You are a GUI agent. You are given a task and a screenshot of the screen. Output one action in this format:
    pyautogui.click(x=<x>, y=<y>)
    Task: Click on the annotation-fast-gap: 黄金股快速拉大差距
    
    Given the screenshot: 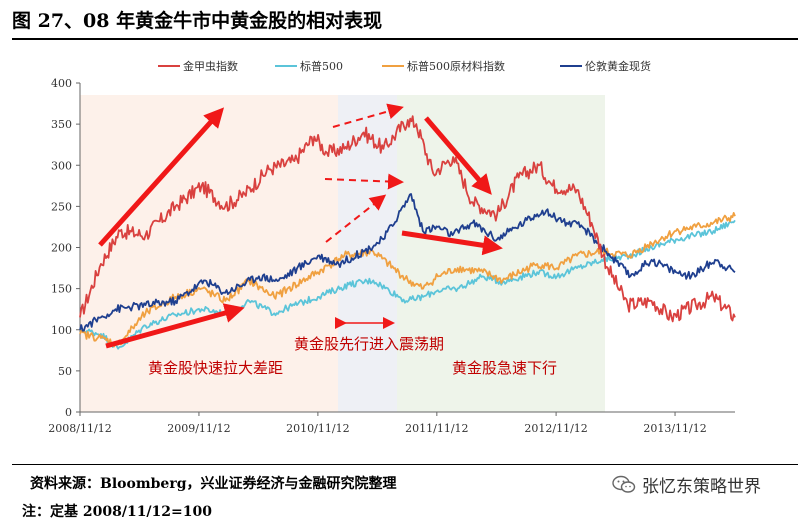 What is the action you would take?
    pyautogui.click(x=215, y=368)
    